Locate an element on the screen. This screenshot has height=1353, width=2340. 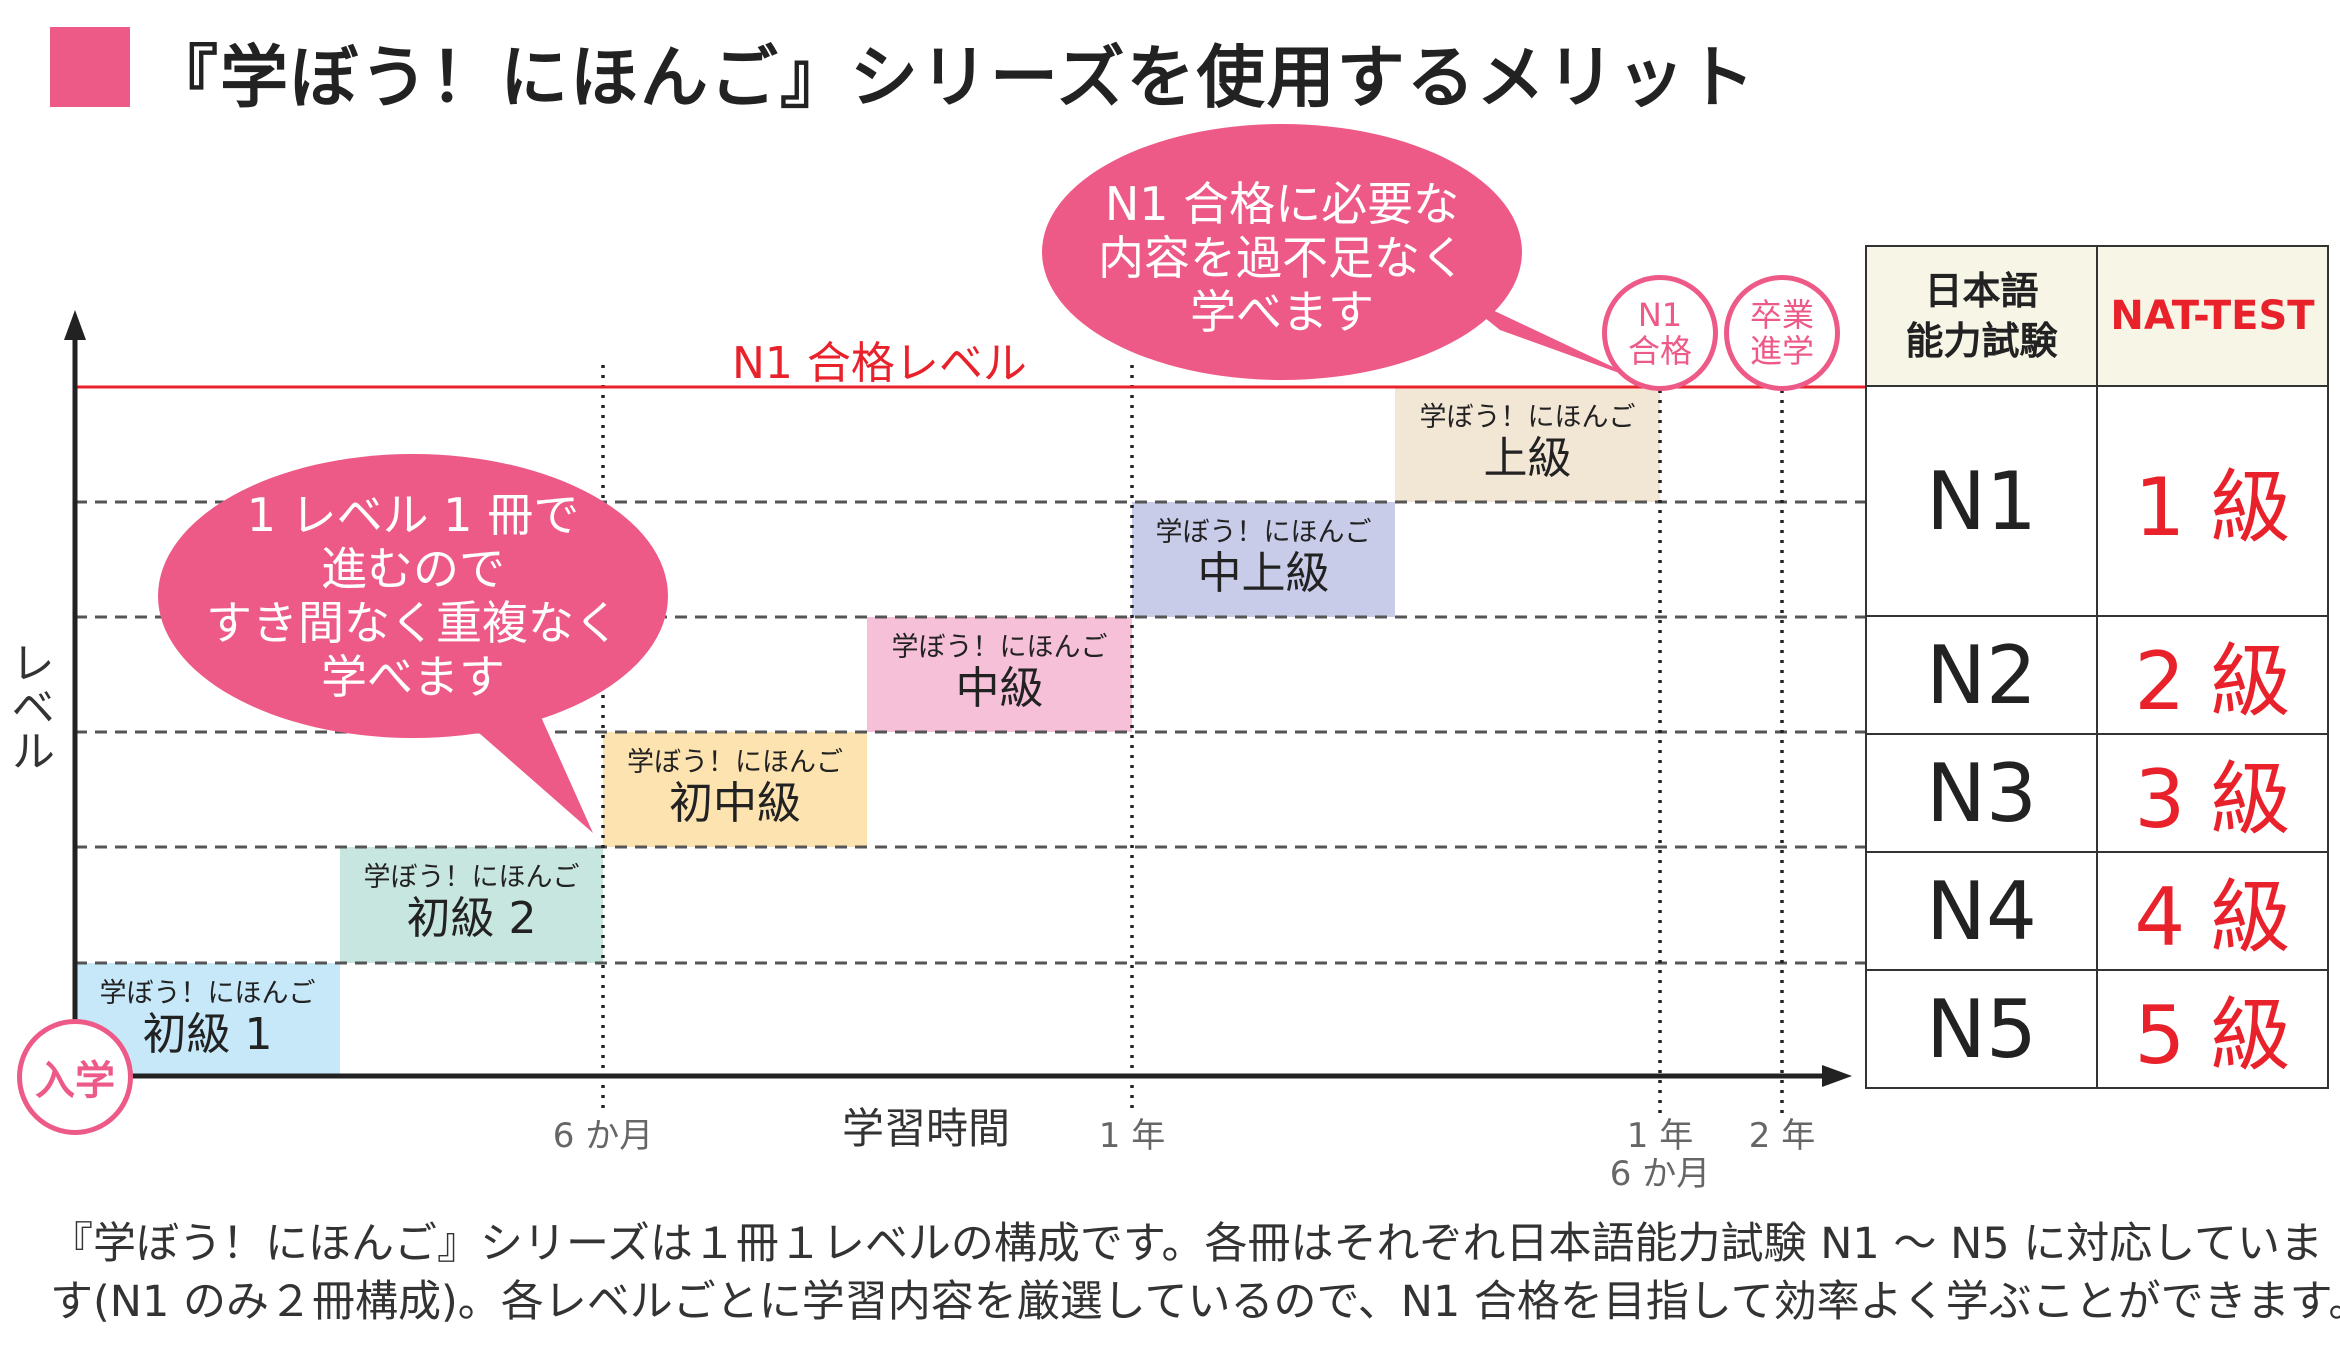
y-axis-arrow is located at coordinates (75, 325).